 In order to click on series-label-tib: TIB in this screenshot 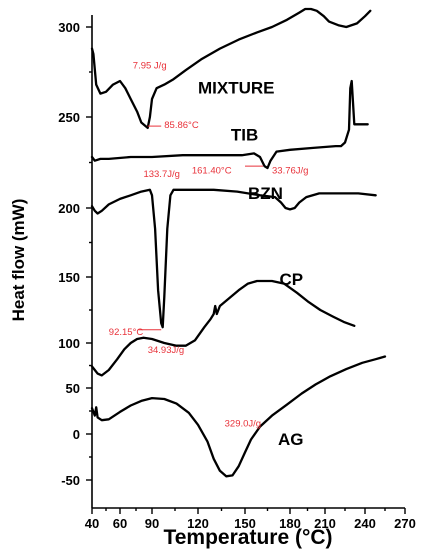, I will do `click(244, 135)`.